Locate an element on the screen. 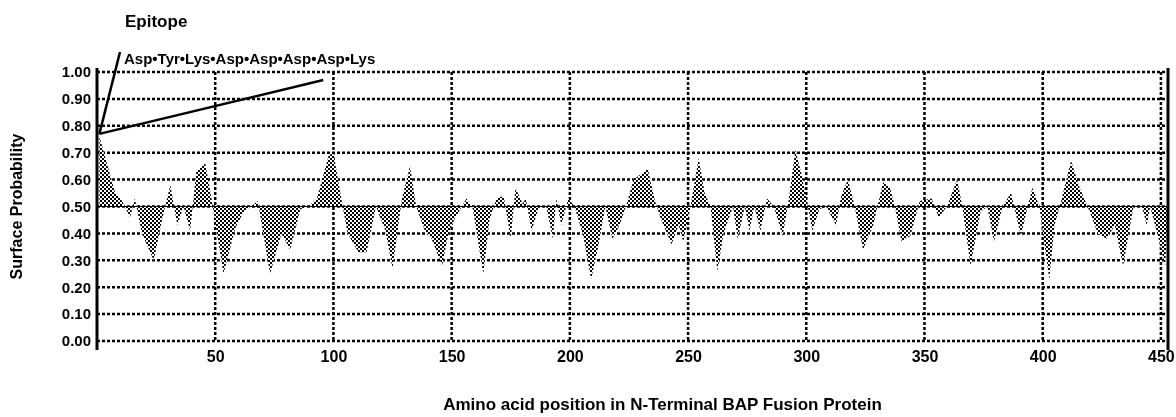 This screenshot has width=1176, height=417. y-tick-label: 0.20 is located at coordinates (76, 287).